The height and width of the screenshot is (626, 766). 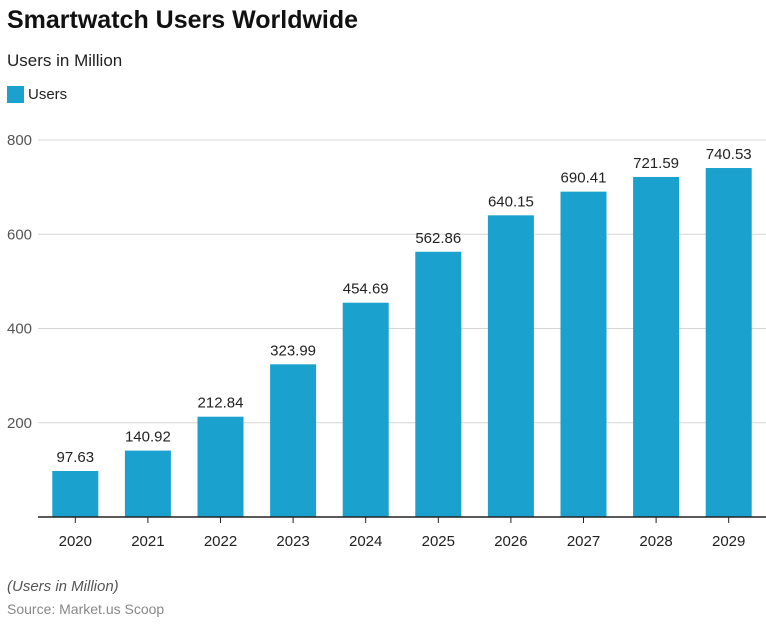 I want to click on legend-label: Users, so click(x=48, y=94).